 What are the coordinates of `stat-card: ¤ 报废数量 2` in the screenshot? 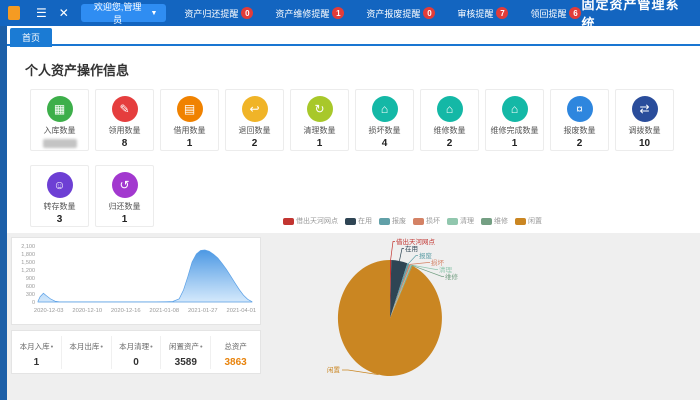 It's located at (579, 120).